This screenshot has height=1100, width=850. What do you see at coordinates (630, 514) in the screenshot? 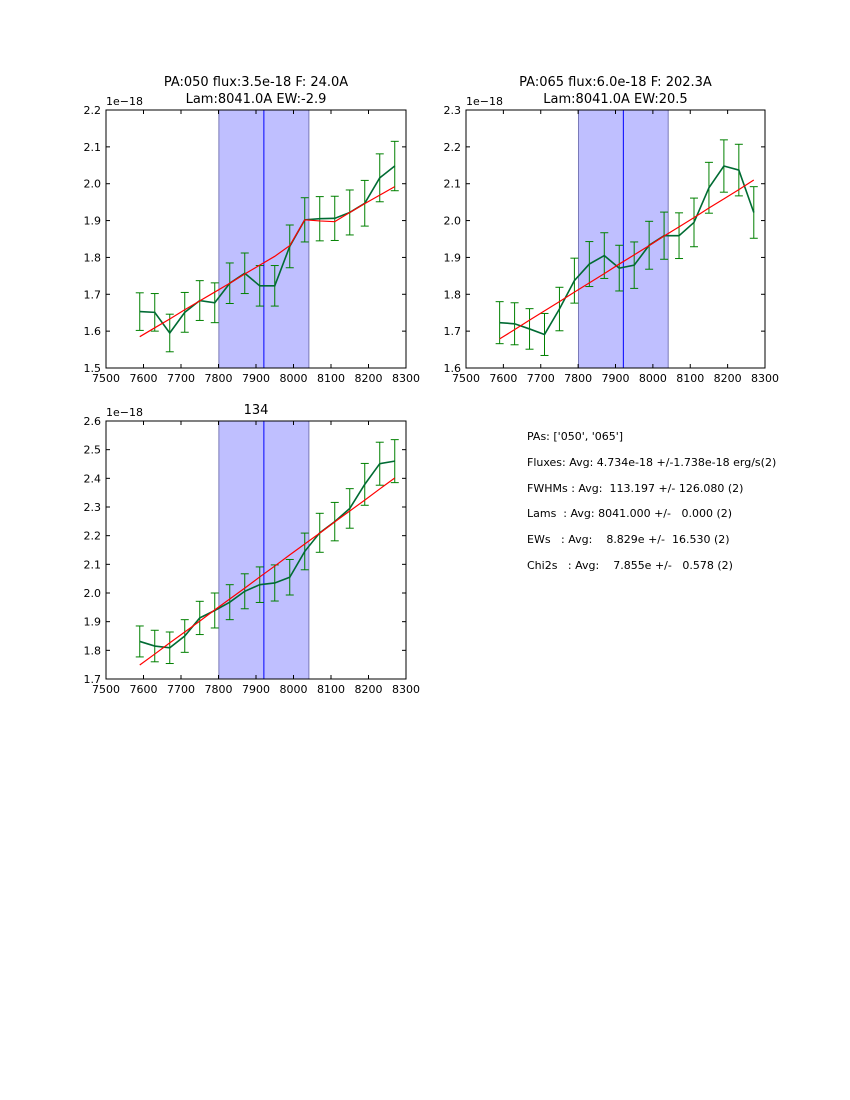
I see `stats-lams: Lams : Avg: 8041.000 +/- 0.000 (2)` at bounding box center [630, 514].